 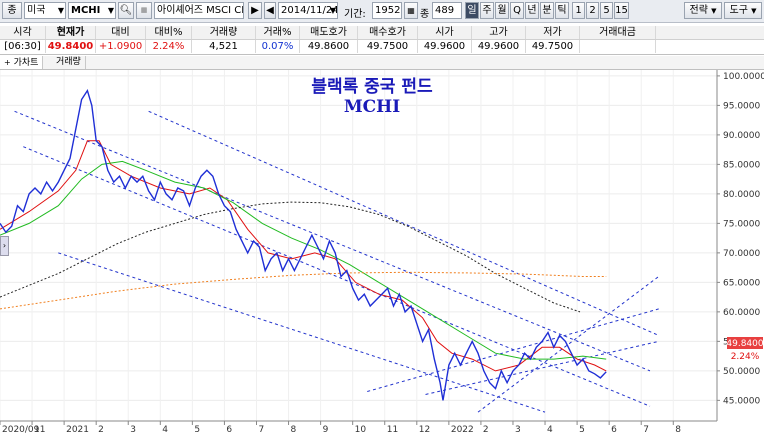 I want to click on interval-label: 일, so click(x=472, y=10).